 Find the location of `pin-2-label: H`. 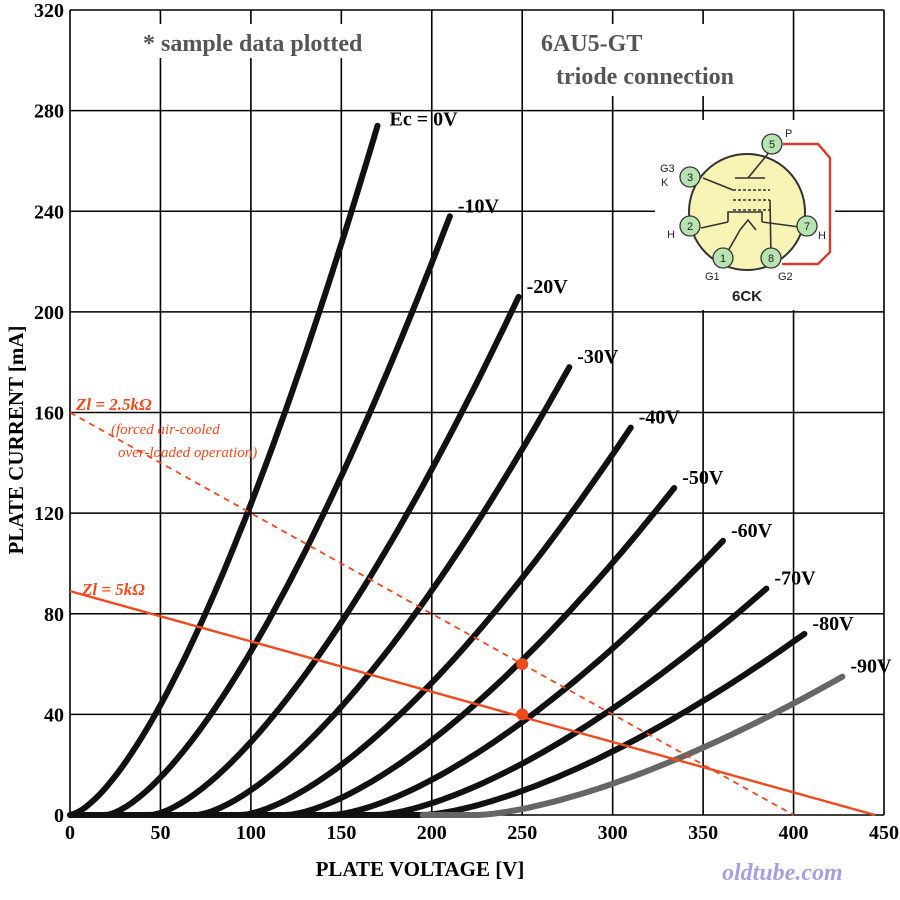

pin-2-label: H is located at coordinates (671, 235).